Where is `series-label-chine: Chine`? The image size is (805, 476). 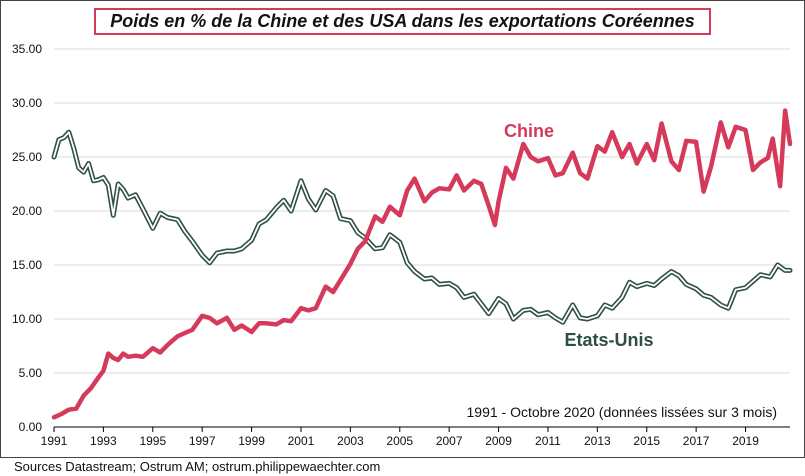 series-label-chine: Chine is located at coordinates (529, 131).